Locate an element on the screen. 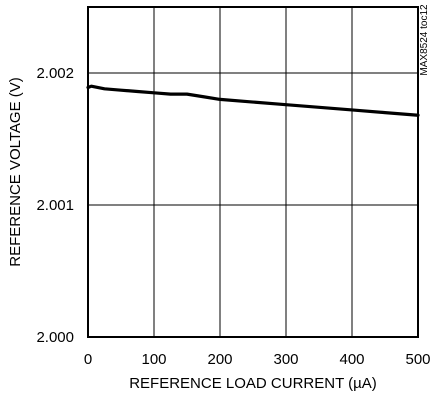  x-tick-label: 200 is located at coordinates (219, 359).